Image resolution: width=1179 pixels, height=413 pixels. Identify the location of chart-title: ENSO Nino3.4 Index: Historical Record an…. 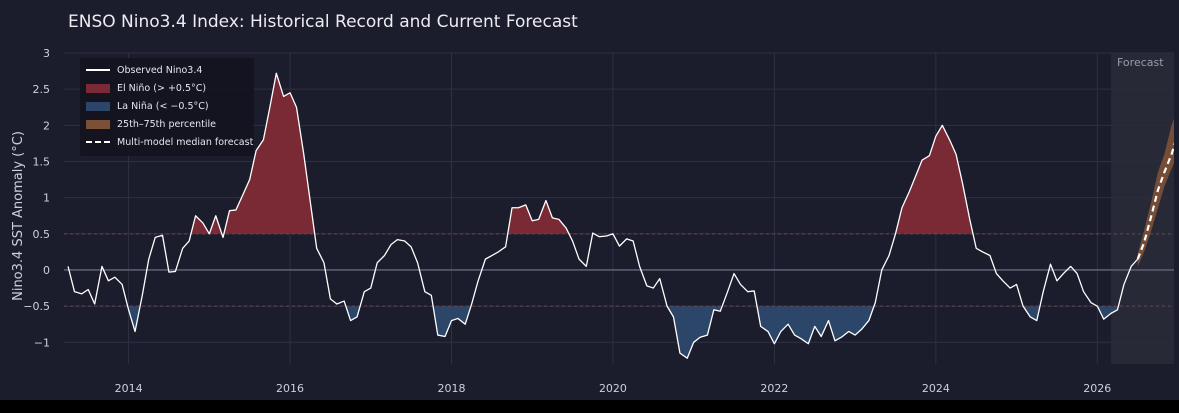
(323, 22).